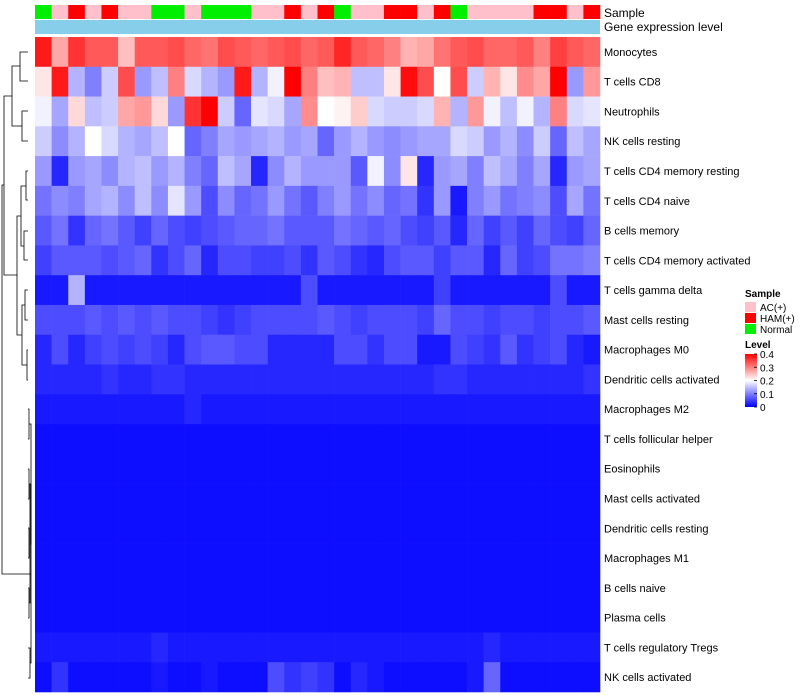 This screenshot has height=700, width=800. What do you see at coordinates (642, 142) in the screenshot?
I see `row-label: NK cells resting` at bounding box center [642, 142].